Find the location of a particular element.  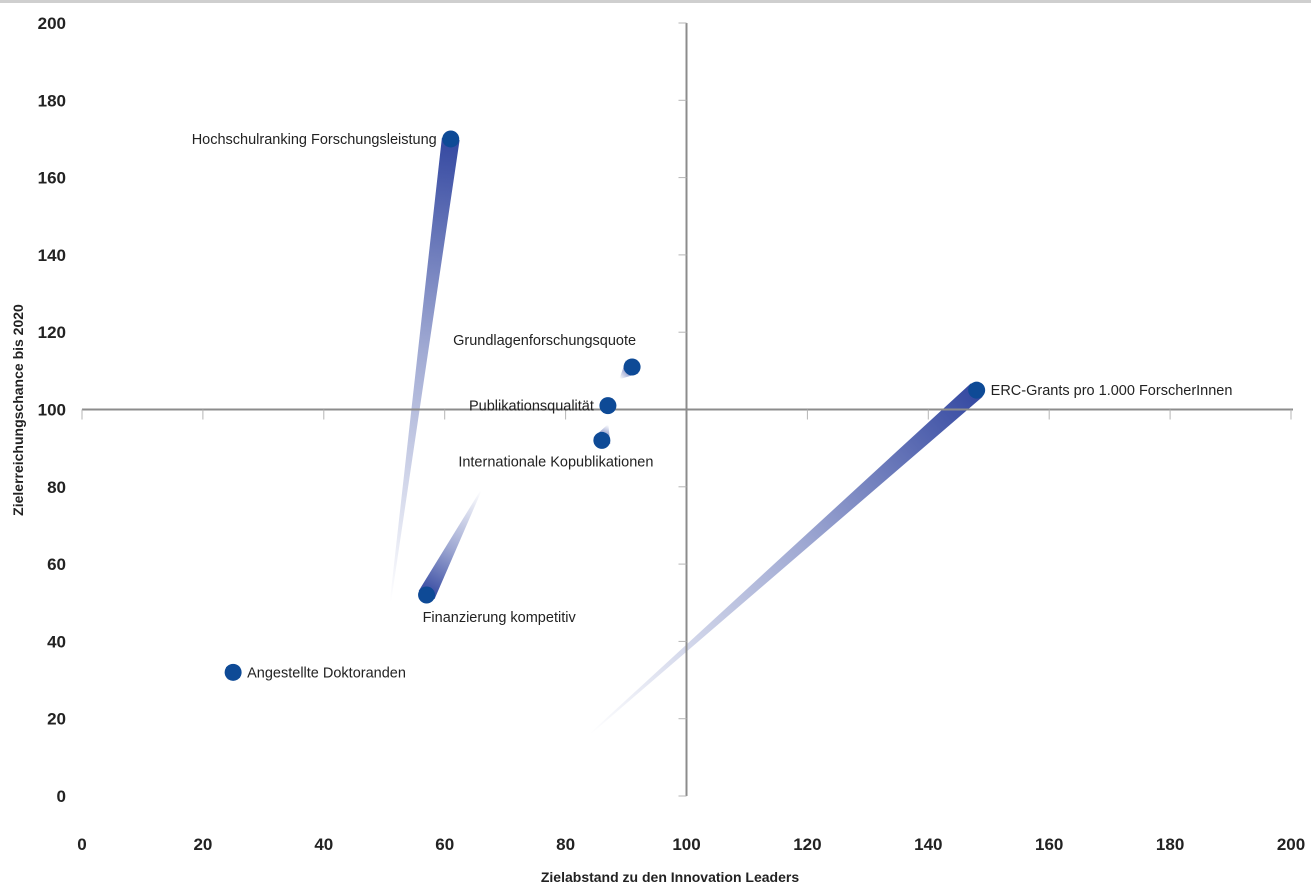

y-tick-label: 40 is located at coordinates (56, 641).